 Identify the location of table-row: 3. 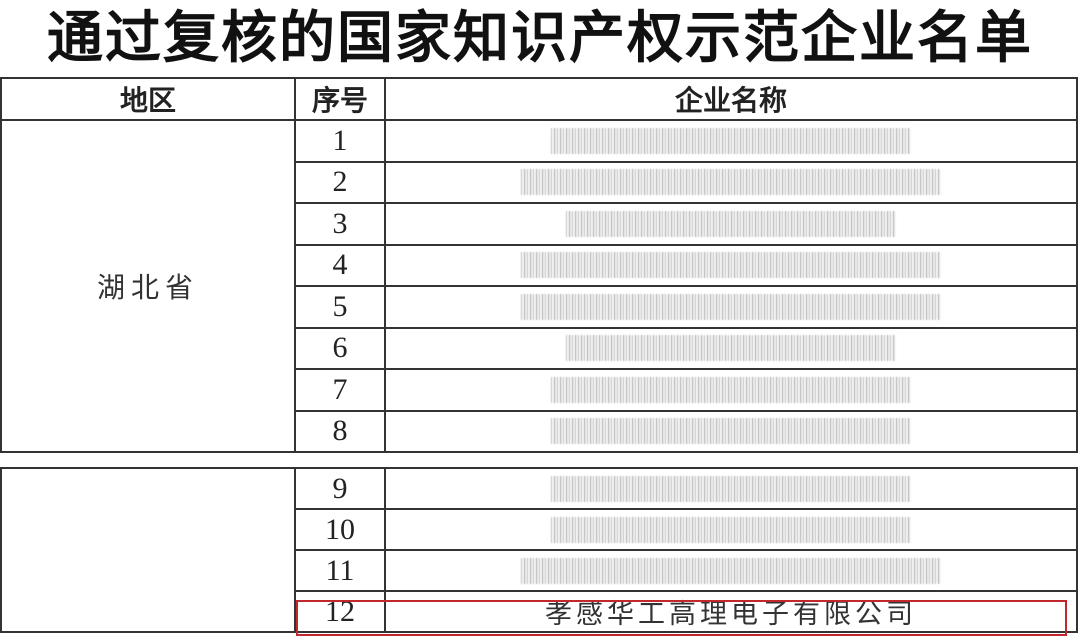
(539, 224).